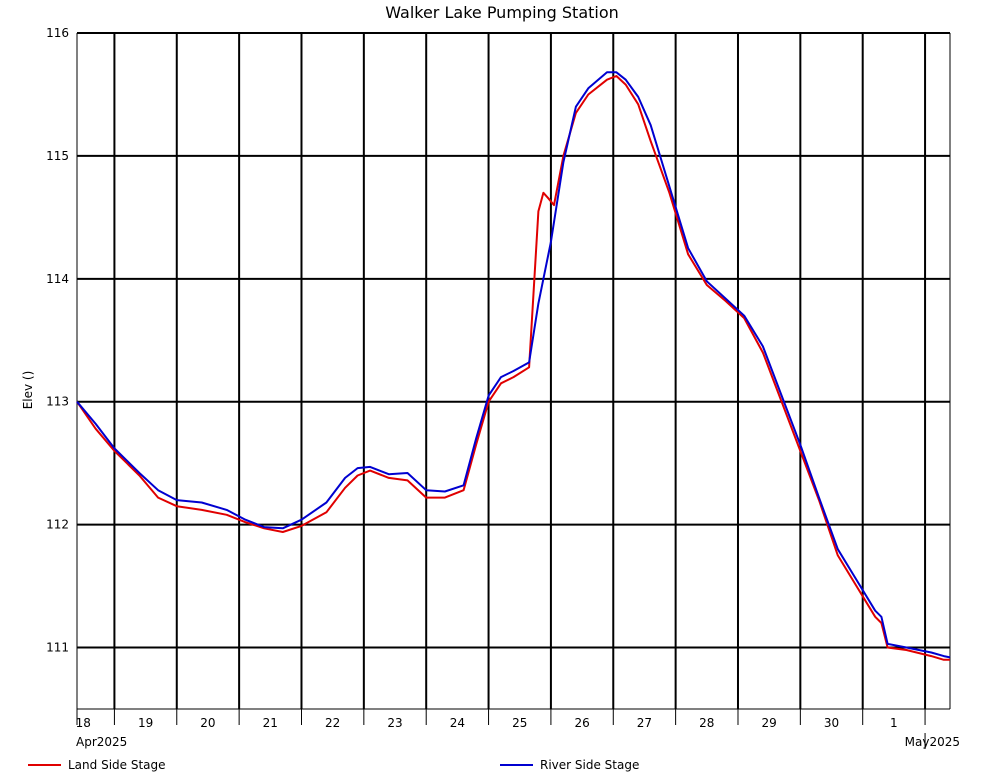 The image size is (1001, 780). Describe the element at coordinates (333, 765) in the screenshot. I see `legend: Land Side Stage River Side Stage` at that location.